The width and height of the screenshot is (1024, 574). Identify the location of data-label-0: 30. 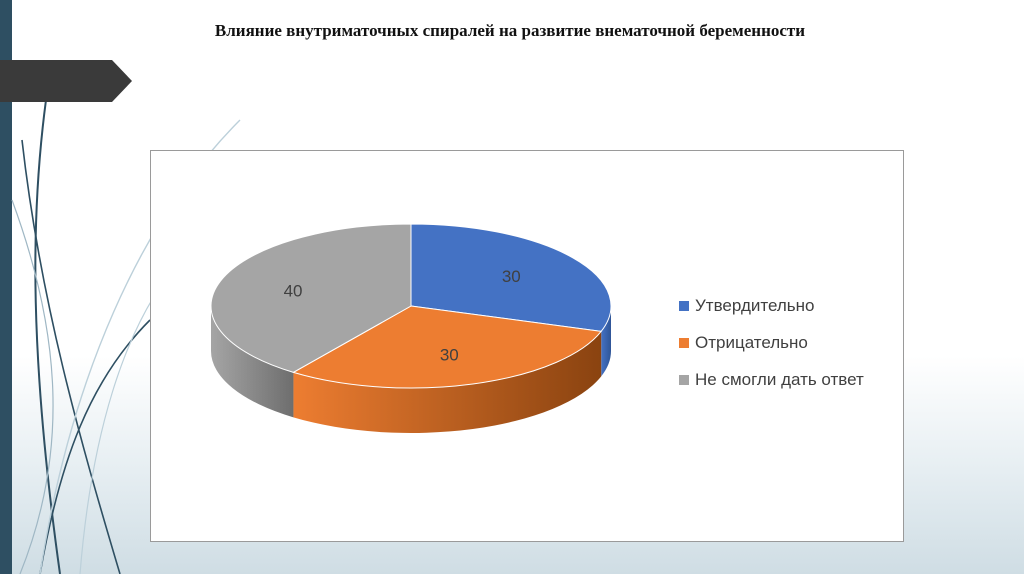
(511, 276).